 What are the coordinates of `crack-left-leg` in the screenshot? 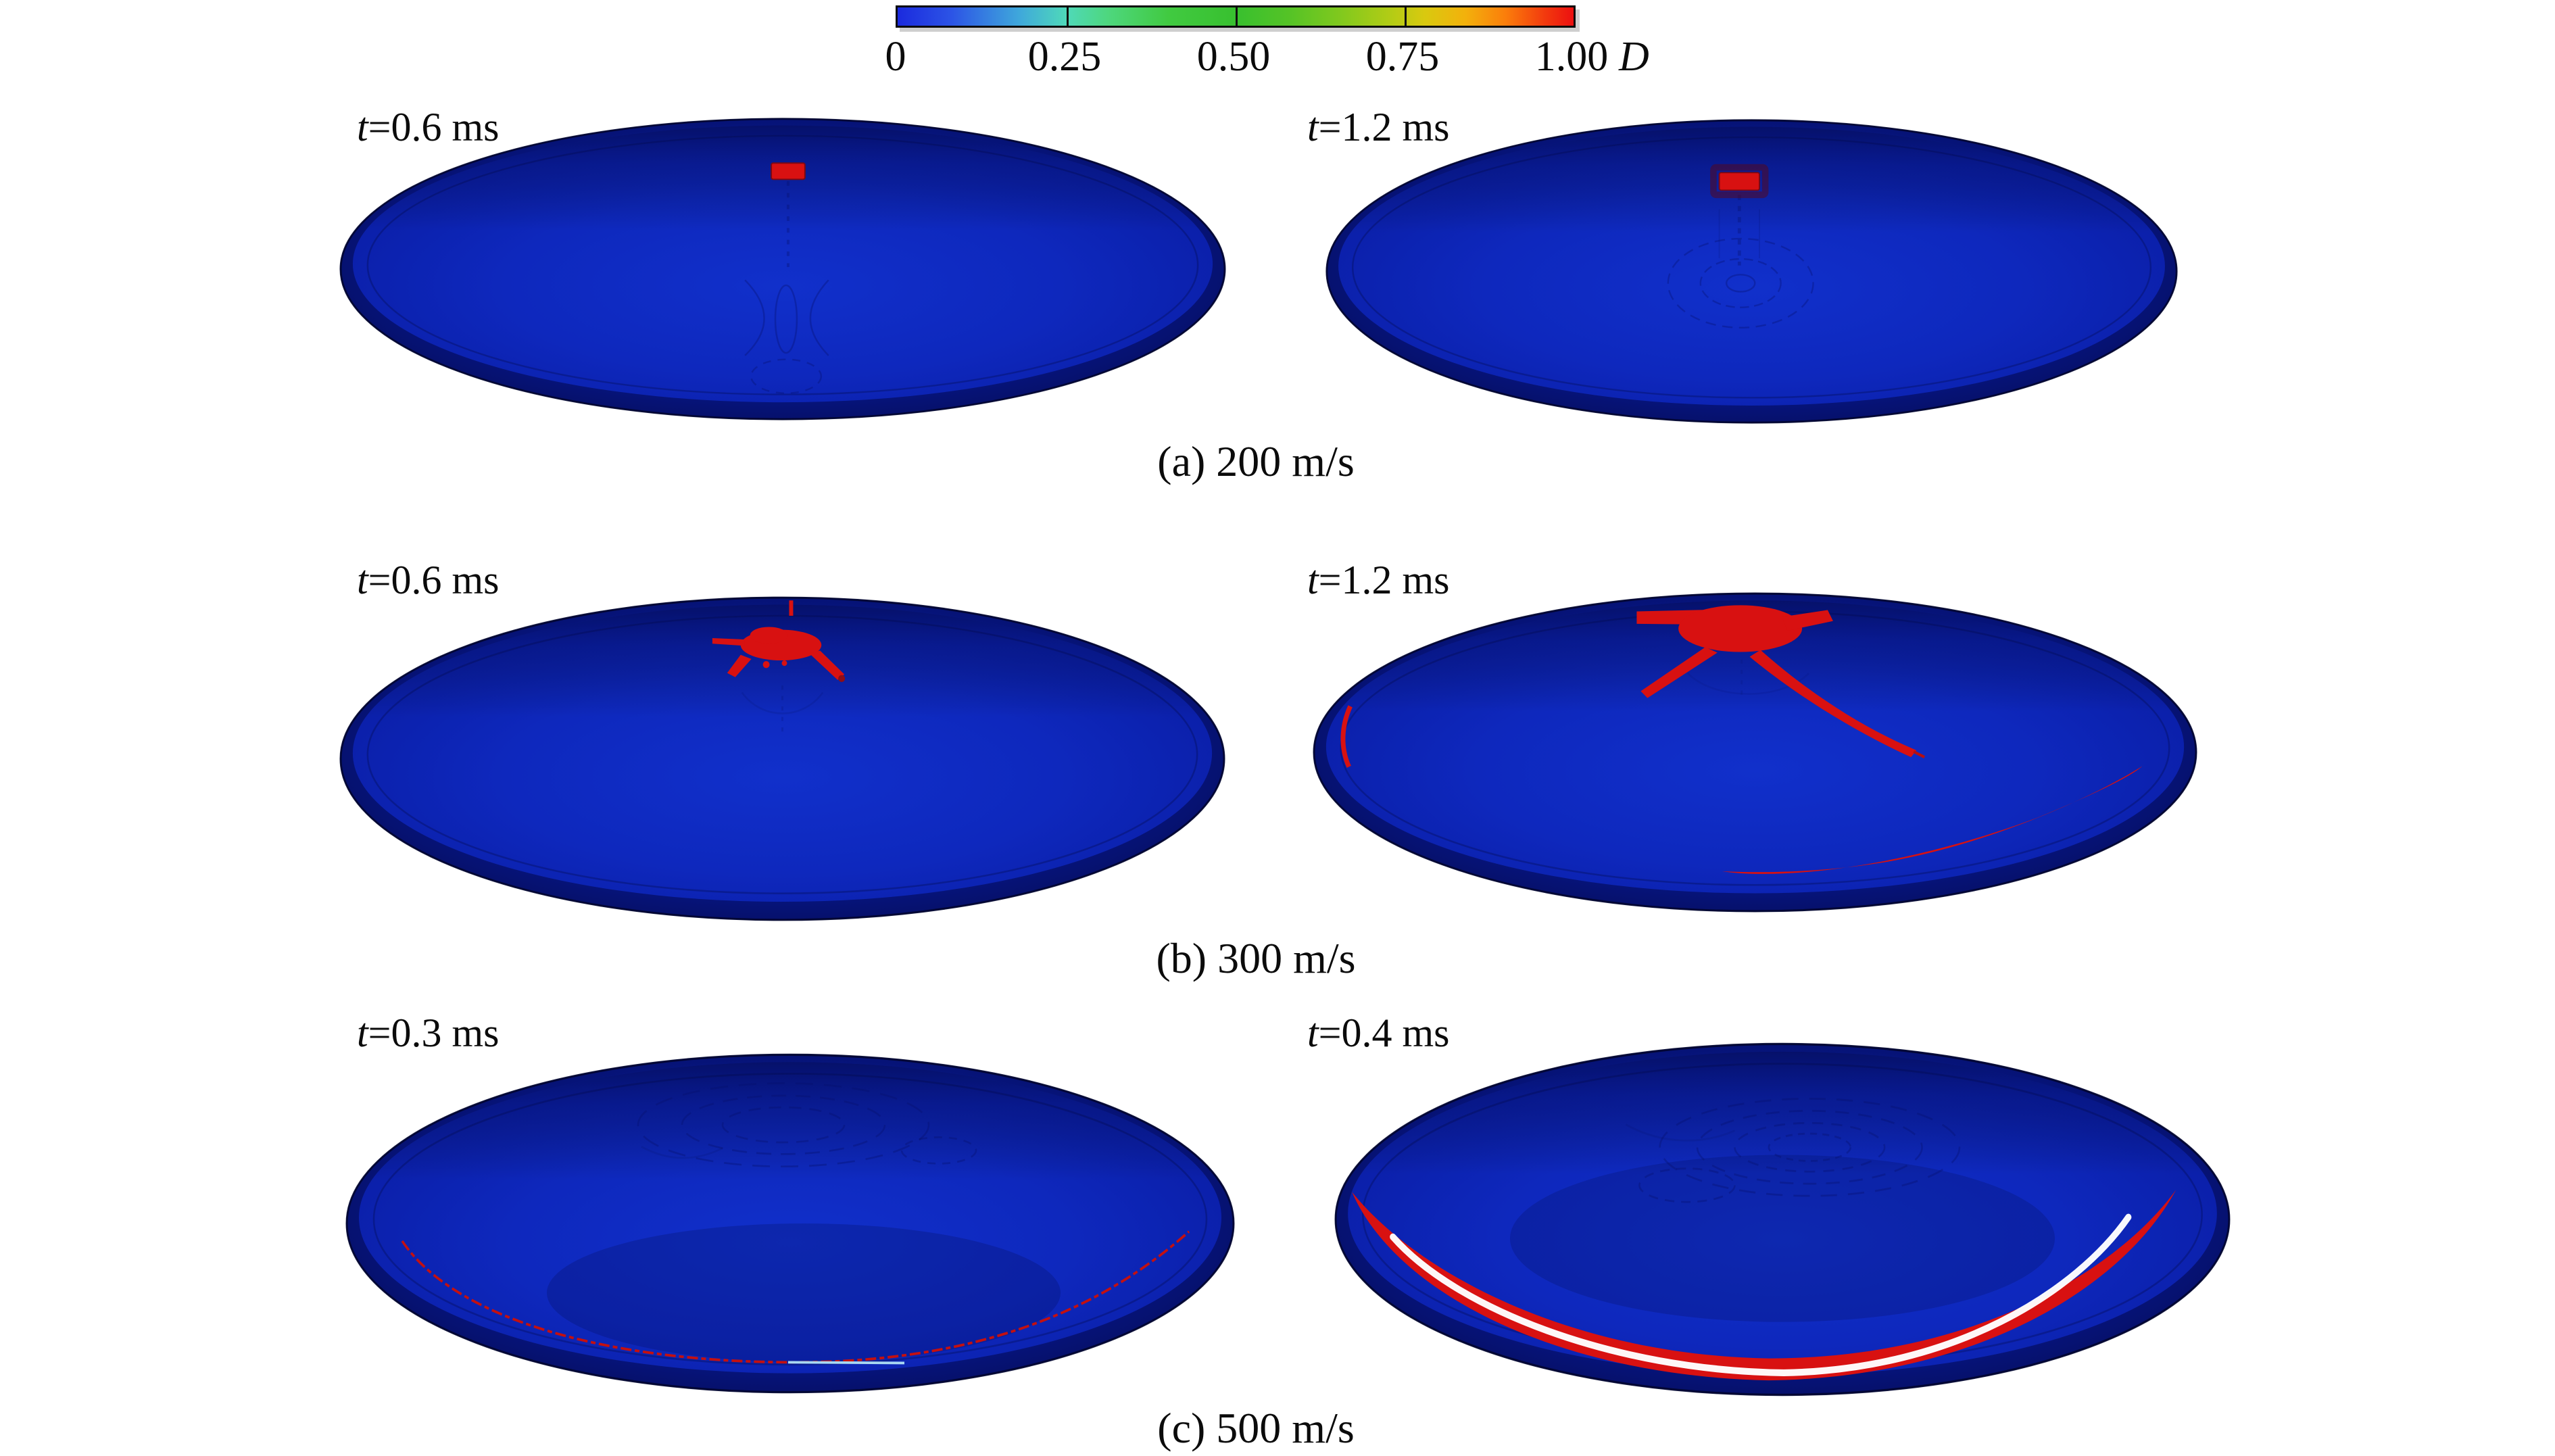 It's located at (1679, 672).